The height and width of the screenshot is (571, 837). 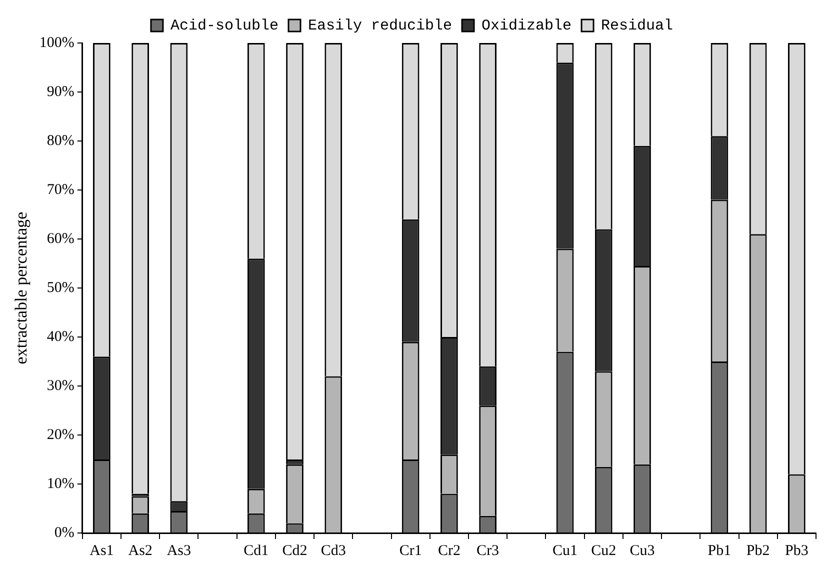 What do you see at coordinates (295, 550) in the screenshot?
I see `x-tick-label: Cd2` at bounding box center [295, 550].